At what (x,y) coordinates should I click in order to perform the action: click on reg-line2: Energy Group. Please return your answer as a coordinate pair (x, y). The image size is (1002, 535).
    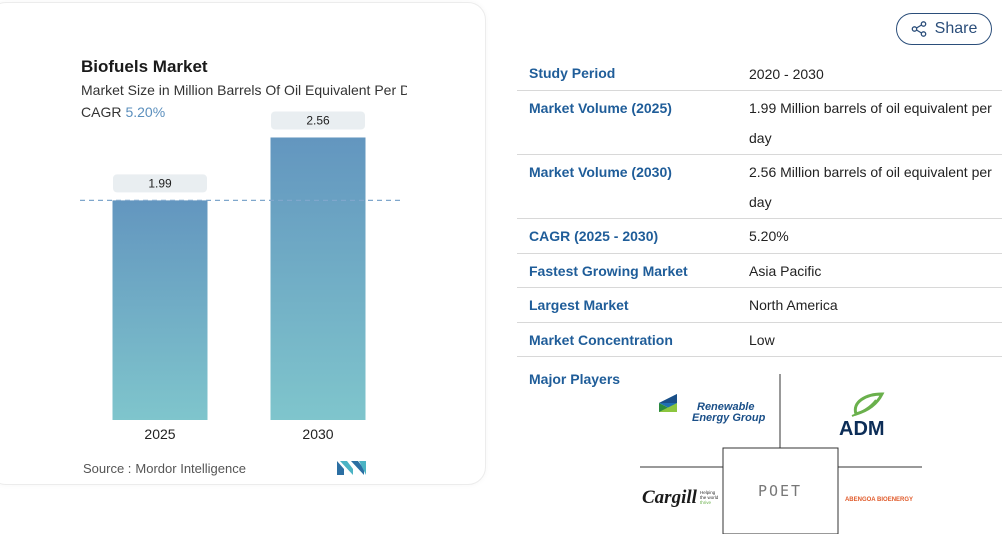
    Looking at the image, I should click on (729, 418).